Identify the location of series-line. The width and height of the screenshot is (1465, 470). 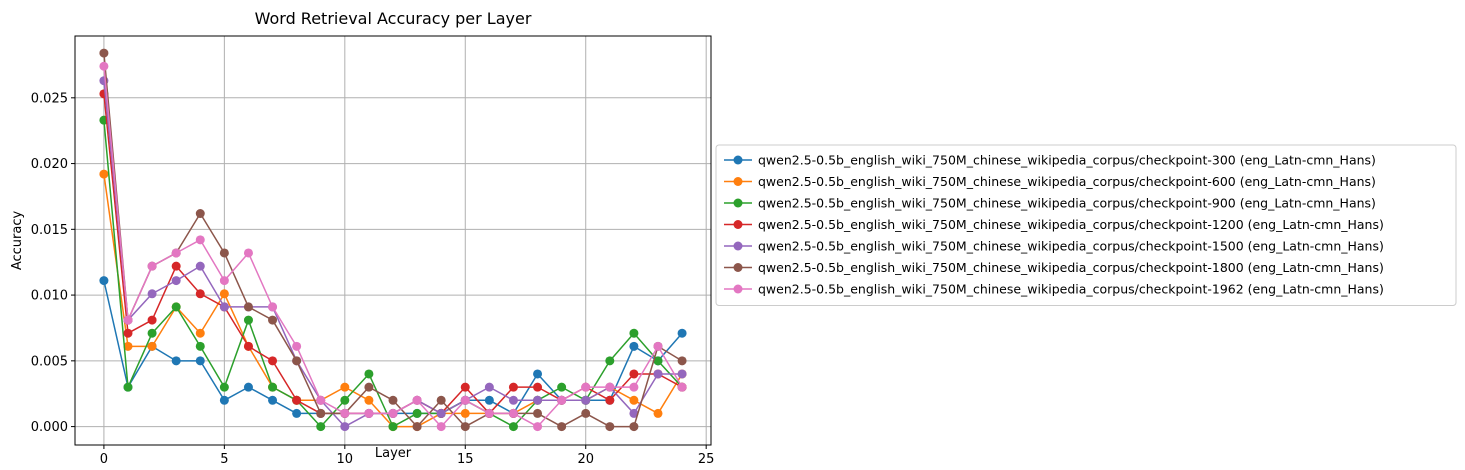
(393, 347).